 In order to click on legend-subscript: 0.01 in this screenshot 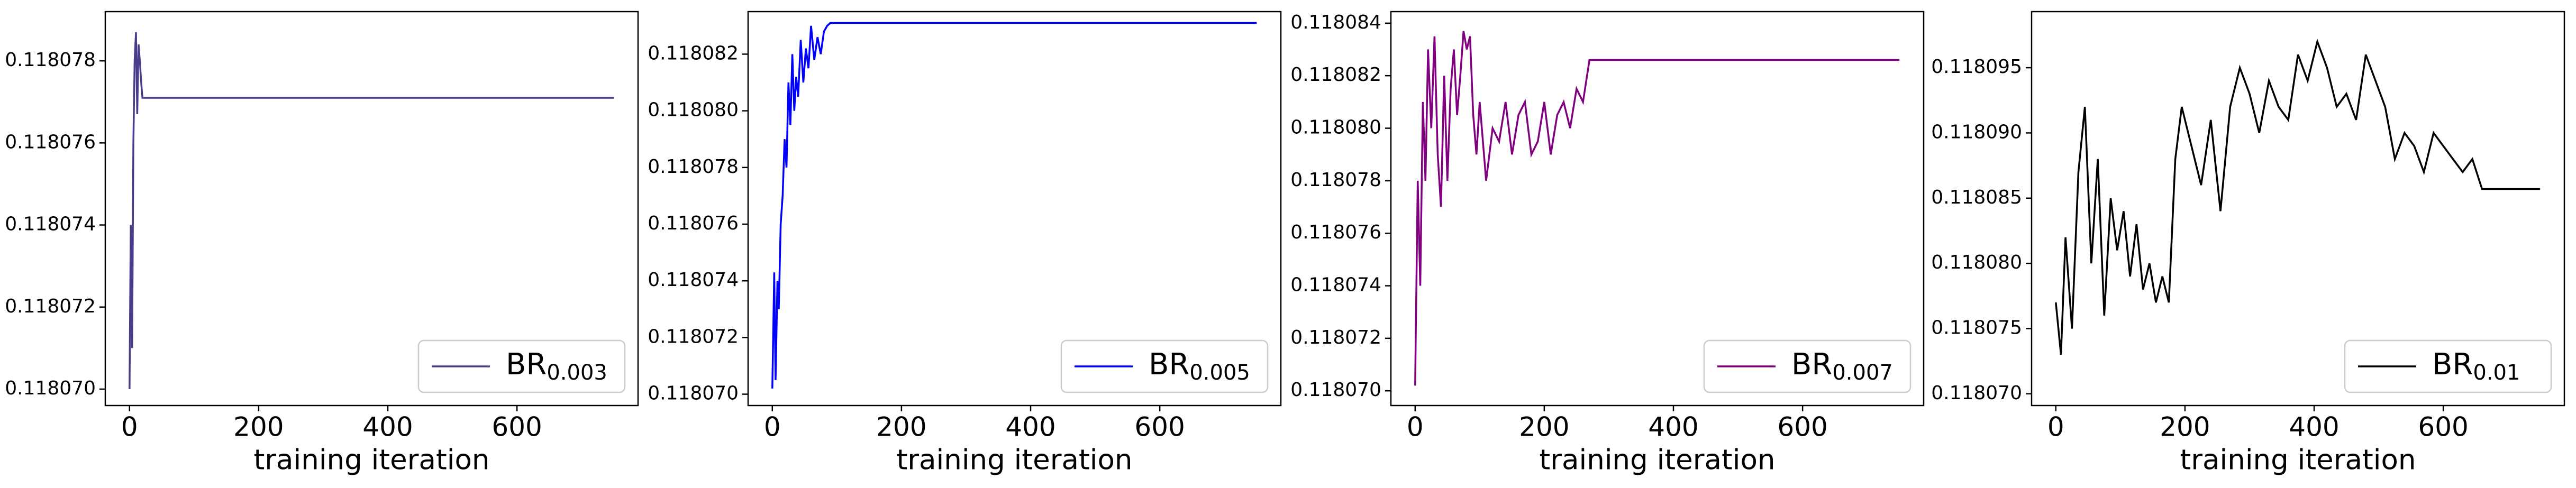, I will do `click(2496, 373)`.